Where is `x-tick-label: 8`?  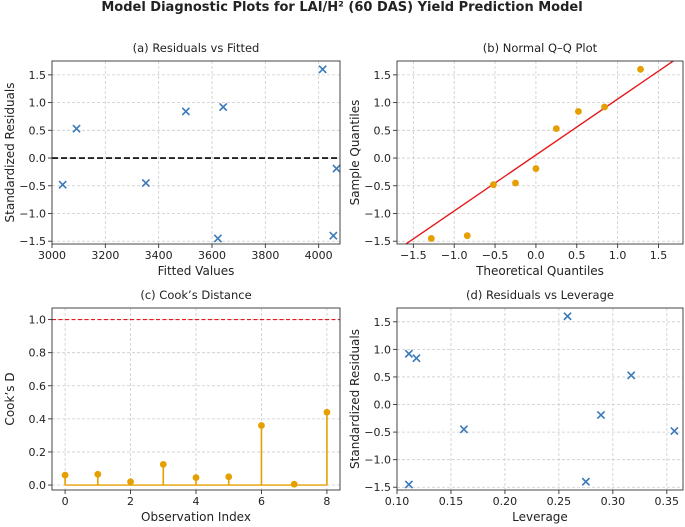 x-tick-label: 8 is located at coordinates (326, 501).